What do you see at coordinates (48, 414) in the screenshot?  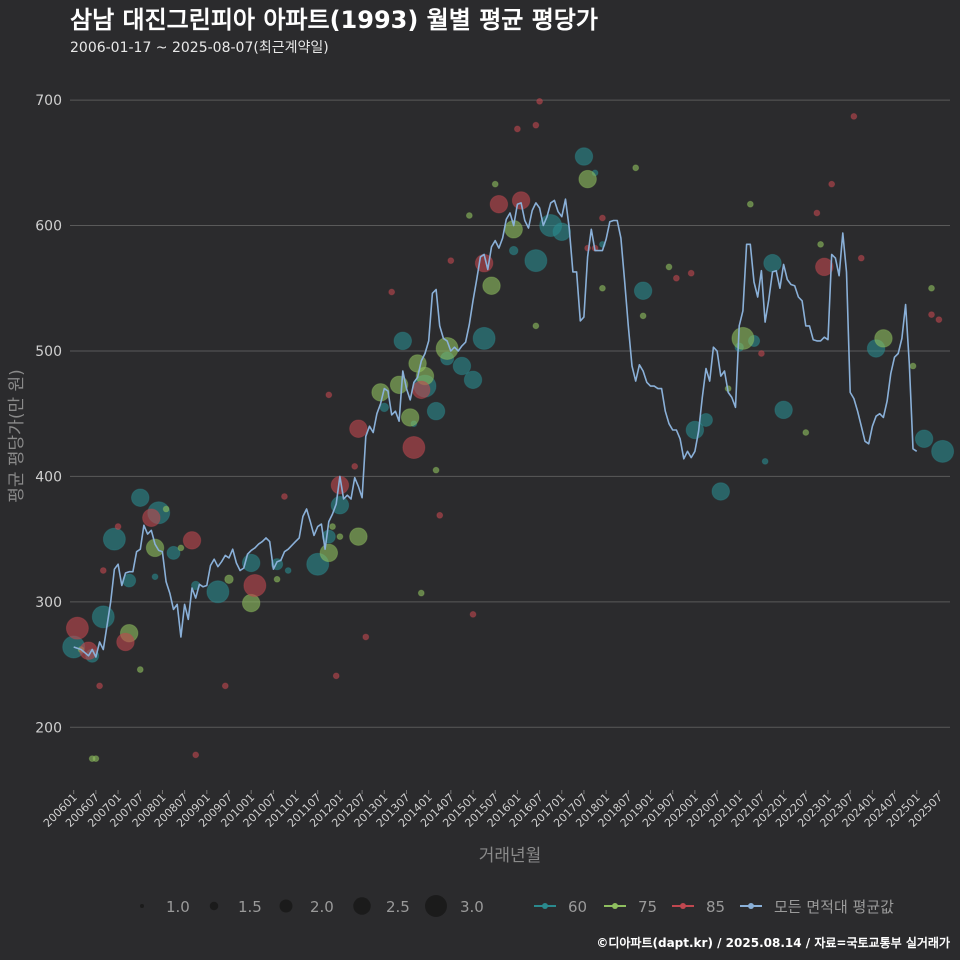 I see `y-axis-ticks: 200 300 400 500 600 700` at bounding box center [48, 414].